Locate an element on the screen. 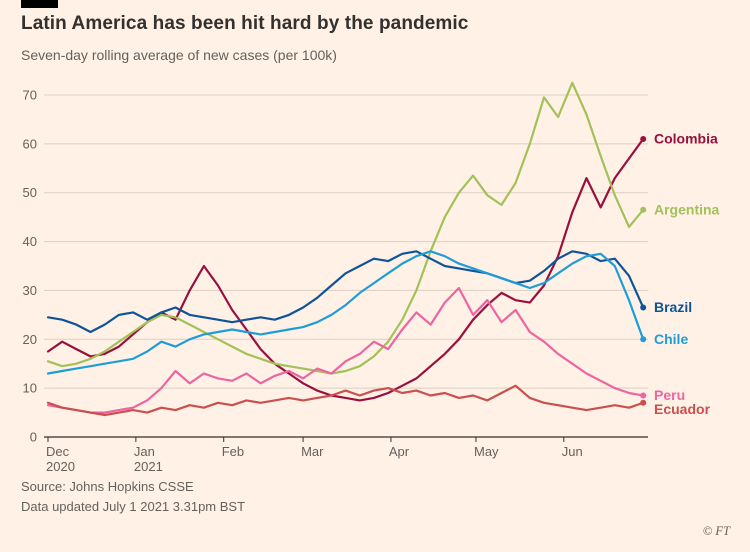  x-tick-label: Jun is located at coordinates (572, 451).